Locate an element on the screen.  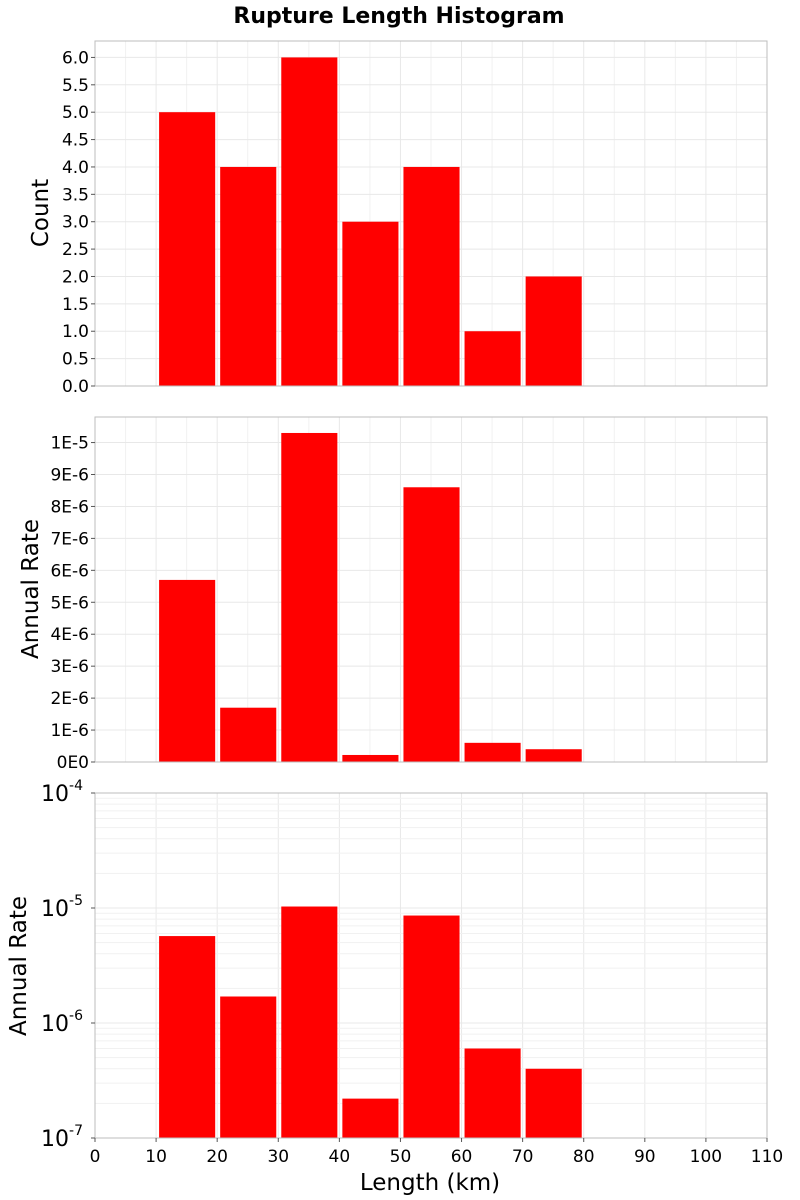
y-axis-label-2: Annual Rate is located at coordinates (31, 589).